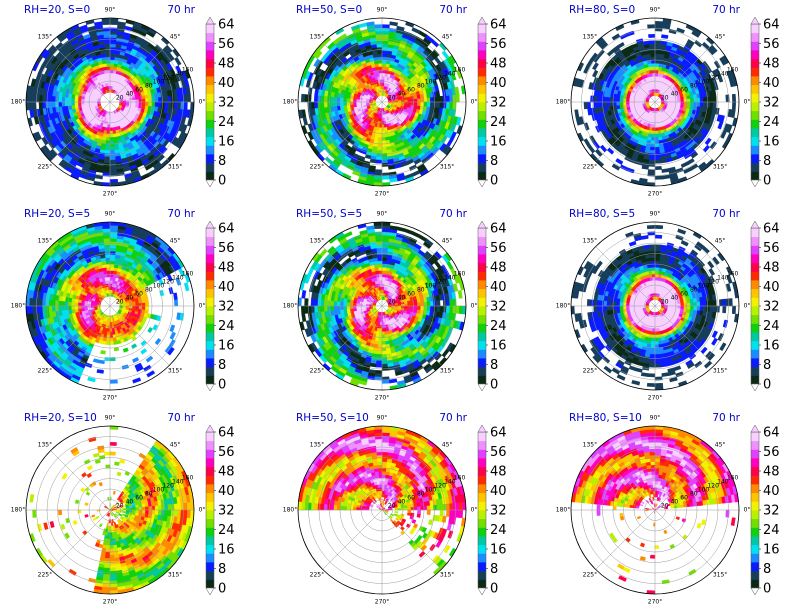 The image size is (785, 612). What do you see at coordinates (494, 161) in the screenshot?
I see `colorbar-tick-label: 8` at bounding box center [494, 161].